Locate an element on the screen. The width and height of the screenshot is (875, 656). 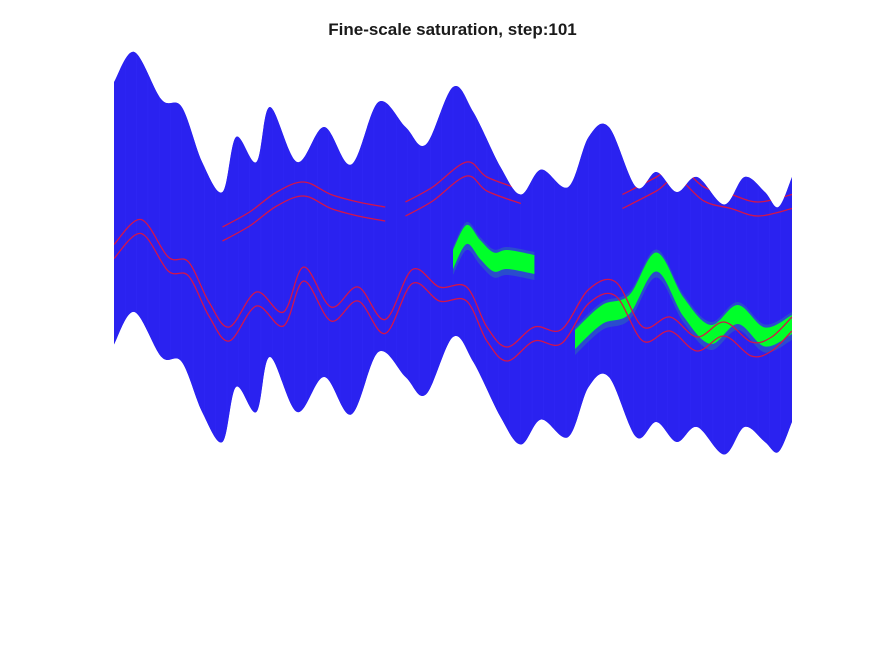
well-2-lower-line is located at coordinates (304, 218).